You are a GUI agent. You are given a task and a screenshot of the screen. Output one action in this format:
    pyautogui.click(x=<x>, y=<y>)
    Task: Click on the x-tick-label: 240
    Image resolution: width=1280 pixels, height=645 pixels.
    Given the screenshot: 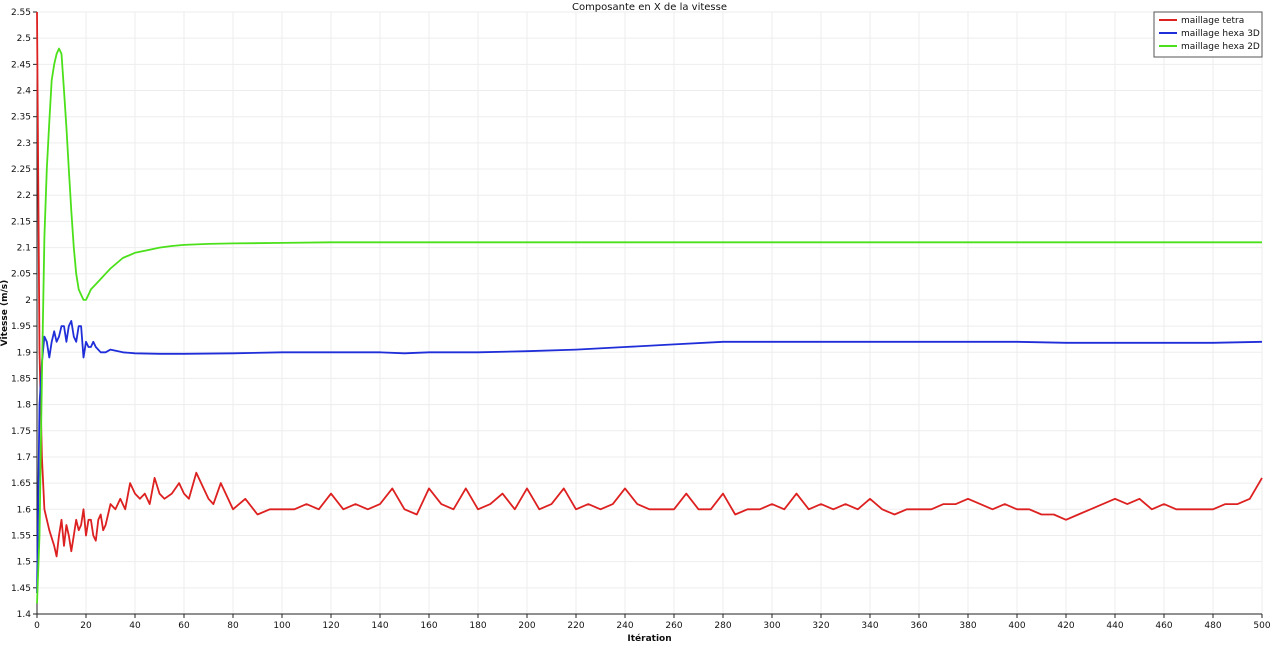 What is the action you would take?
    pyautogui.click(x=624, y=626)
    